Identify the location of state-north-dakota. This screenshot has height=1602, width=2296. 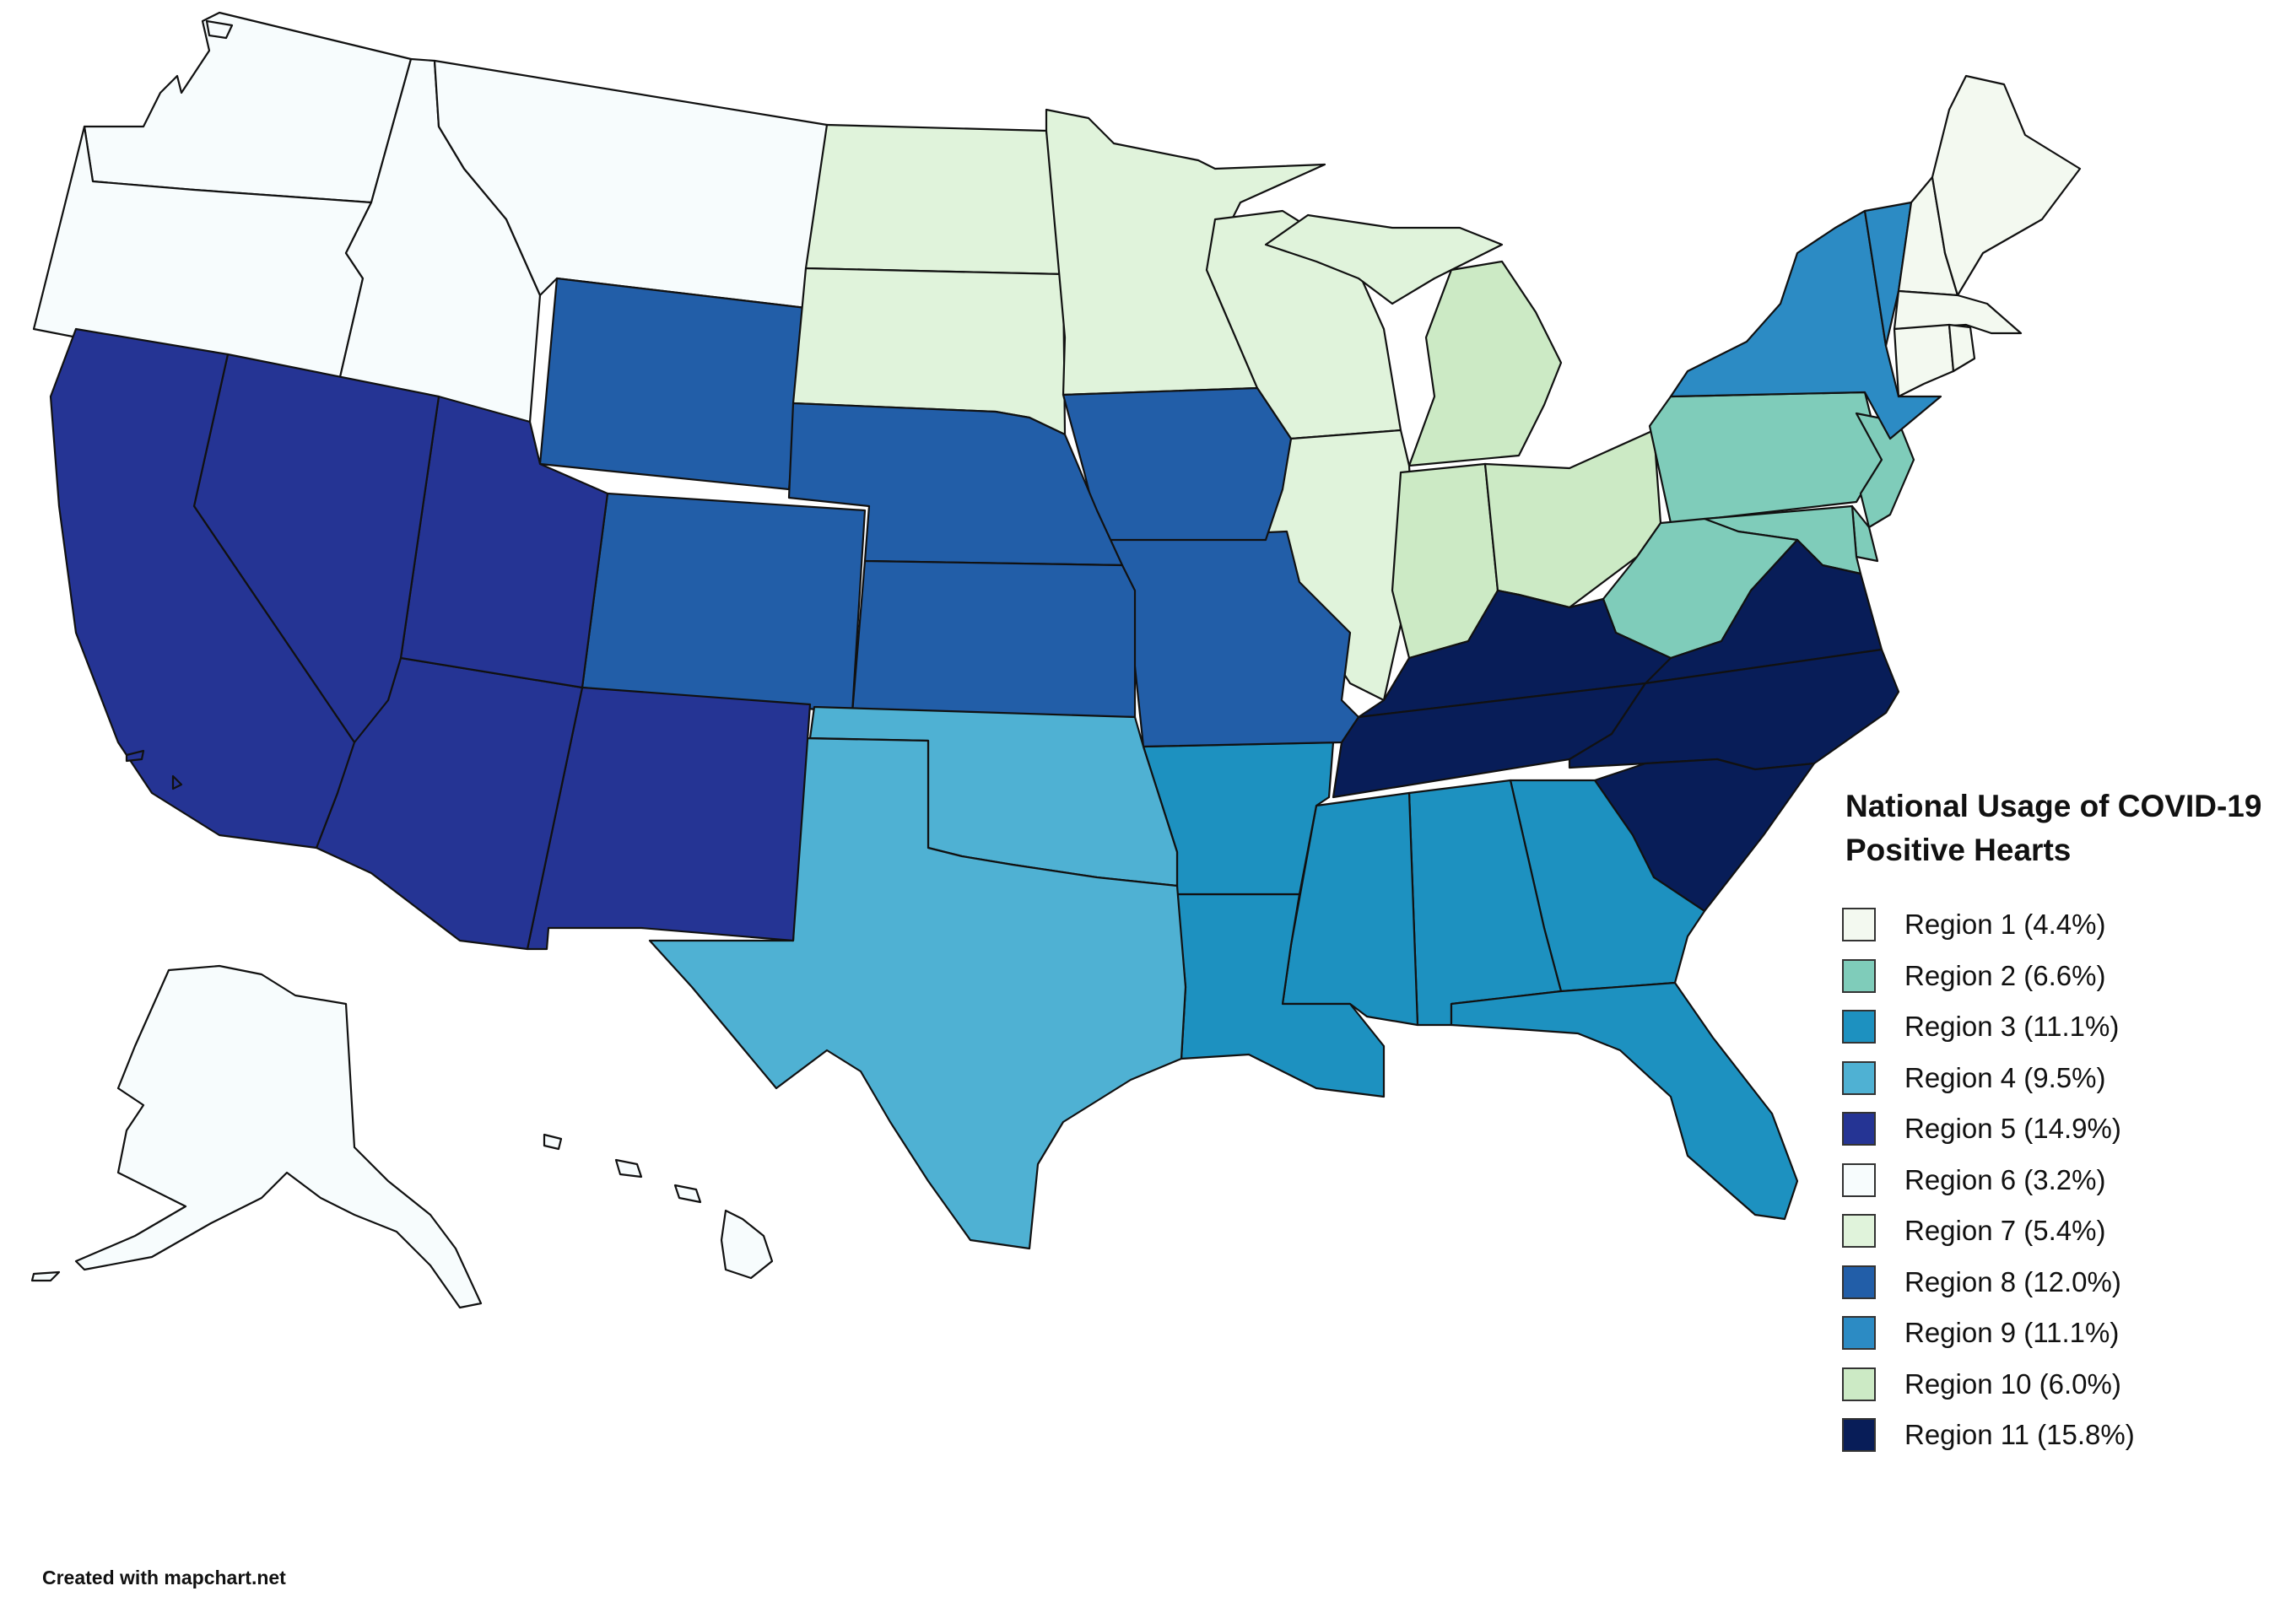
(934, 199).